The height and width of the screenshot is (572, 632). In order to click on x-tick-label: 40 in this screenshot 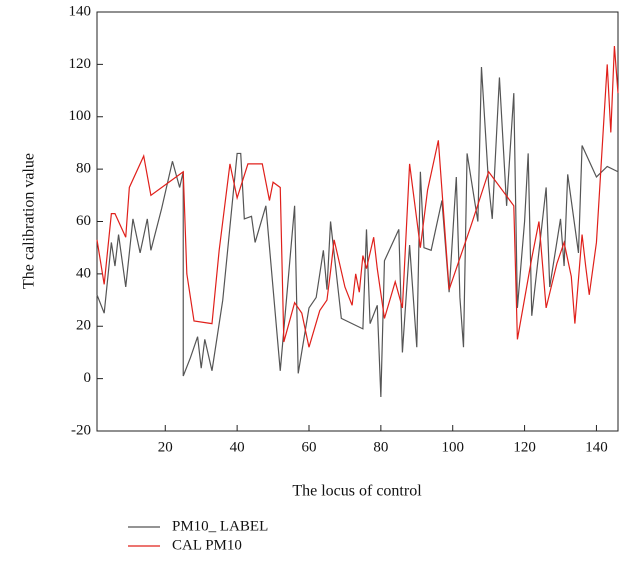, I will do `click(237, 447)`.